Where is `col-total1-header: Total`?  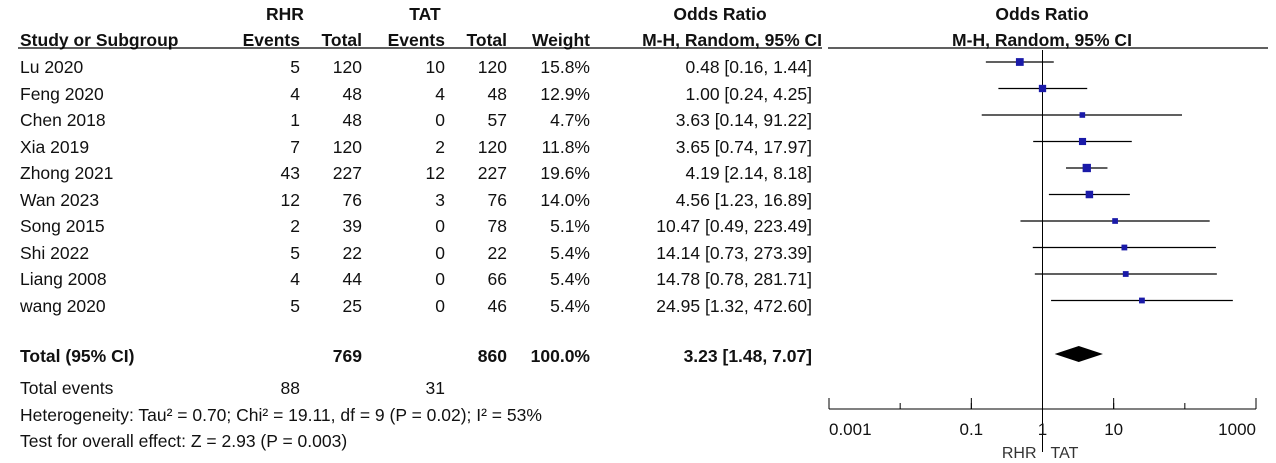
col-total1-header: Total is located at coordinates (341, 40).